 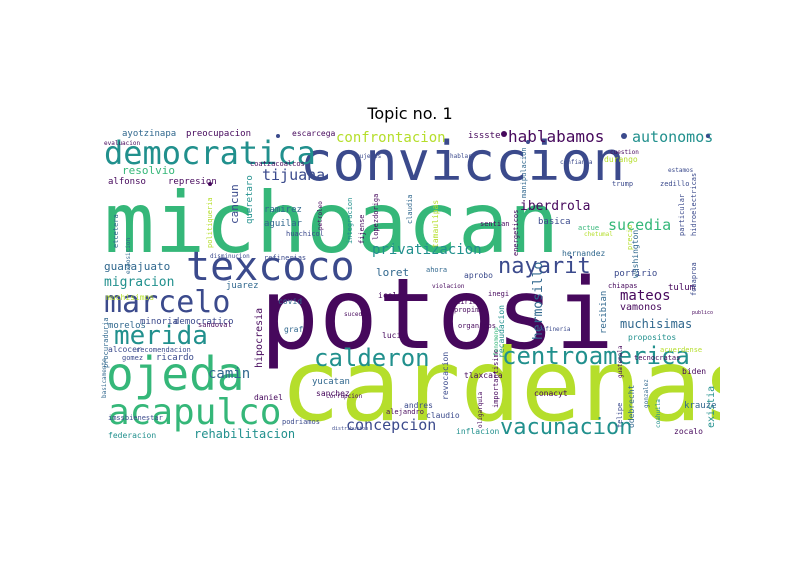 What do you see at coordinates (694, 371) in the screenshot?
I see `word-biden: biden` at bounding box center [694, 371].